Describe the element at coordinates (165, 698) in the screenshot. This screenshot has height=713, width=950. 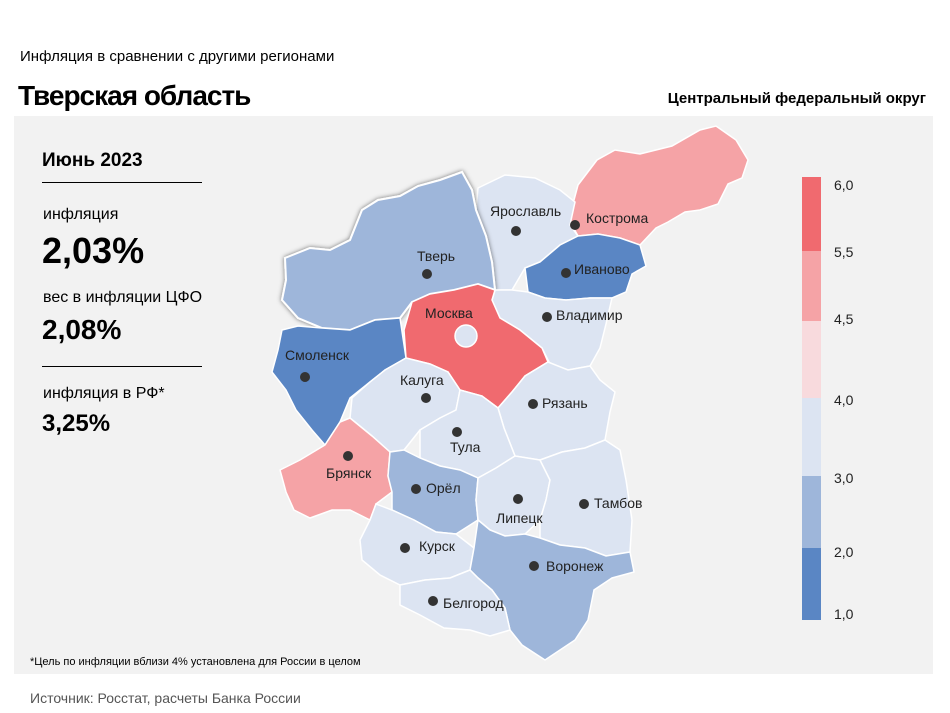
I see `source-note: Источник: Росстат, расчеты Банка России` at that location.